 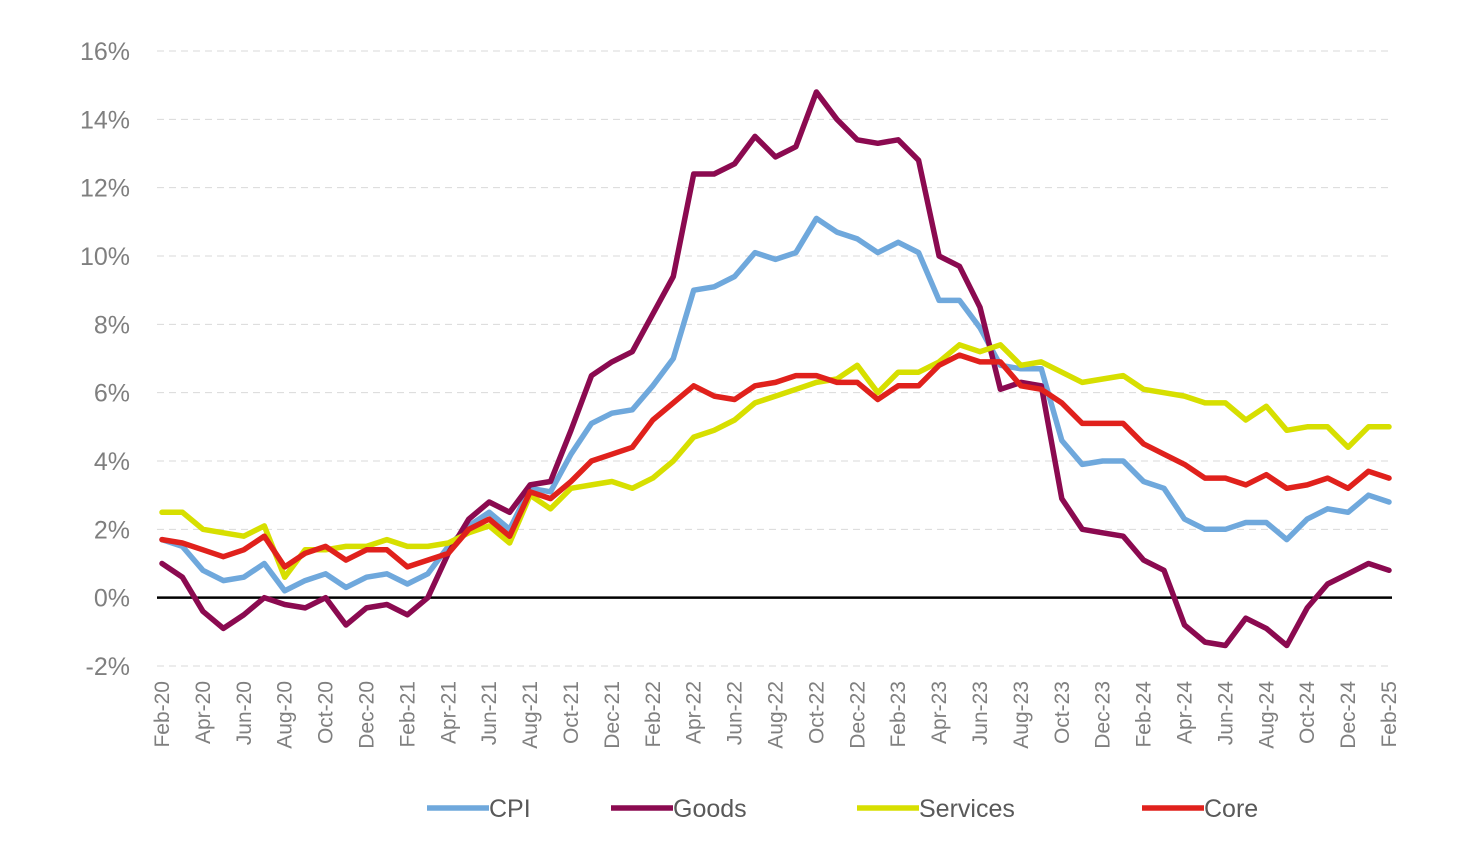 I want to click on y-axis-tick-labels: -2% 0% 2% 4% 6% 8% 10% 12% 14% 16%, so click(x=105, y=359).